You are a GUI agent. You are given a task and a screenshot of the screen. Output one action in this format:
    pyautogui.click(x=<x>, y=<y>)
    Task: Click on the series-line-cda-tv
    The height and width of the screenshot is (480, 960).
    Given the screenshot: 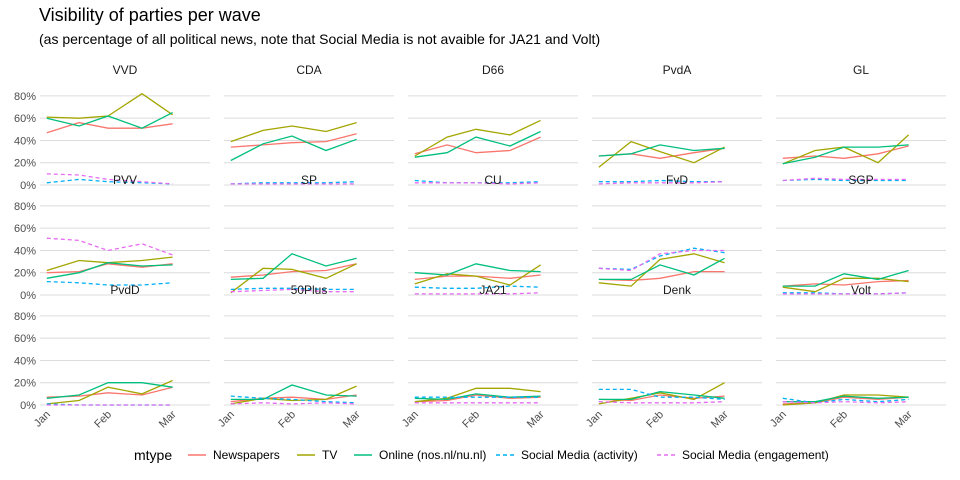 What is the action you would take?
    pyautogui.click(x=293, y=132)
    